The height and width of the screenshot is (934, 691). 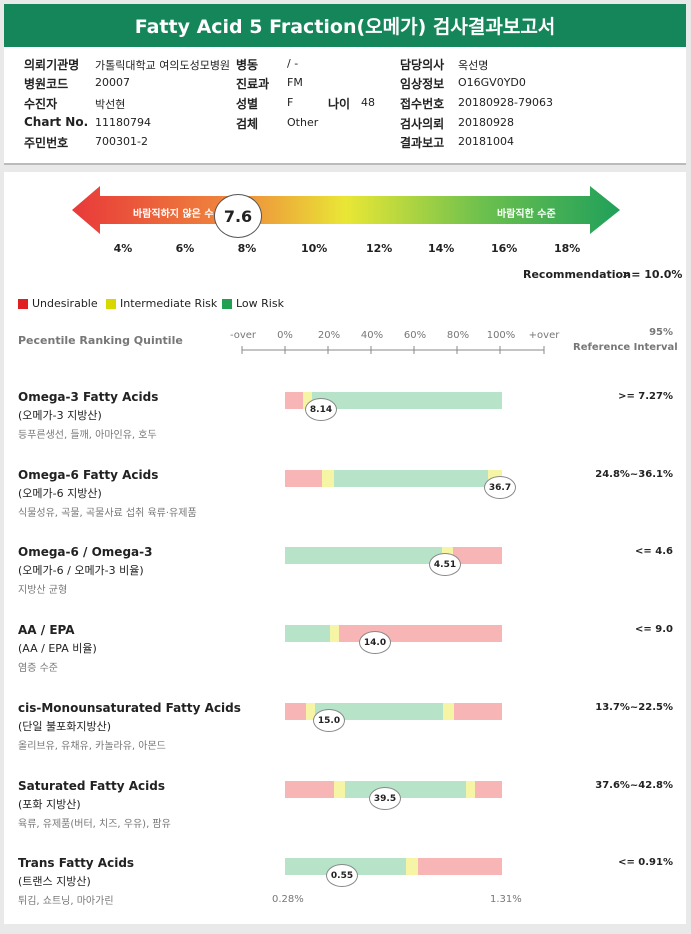 What do you see at coordinates (52, 65) in the screenshot?
I see `info-label: 의뢰기관명` at bounding box center [52, 65].